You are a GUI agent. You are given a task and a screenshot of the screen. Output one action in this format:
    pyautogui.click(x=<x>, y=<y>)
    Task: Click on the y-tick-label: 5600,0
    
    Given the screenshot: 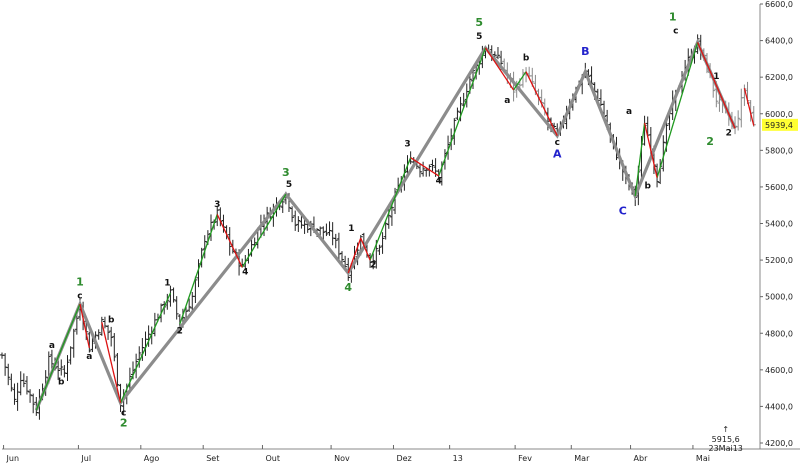 What is the action you would take?
    pyautogui.click(x=779, y=187)
    